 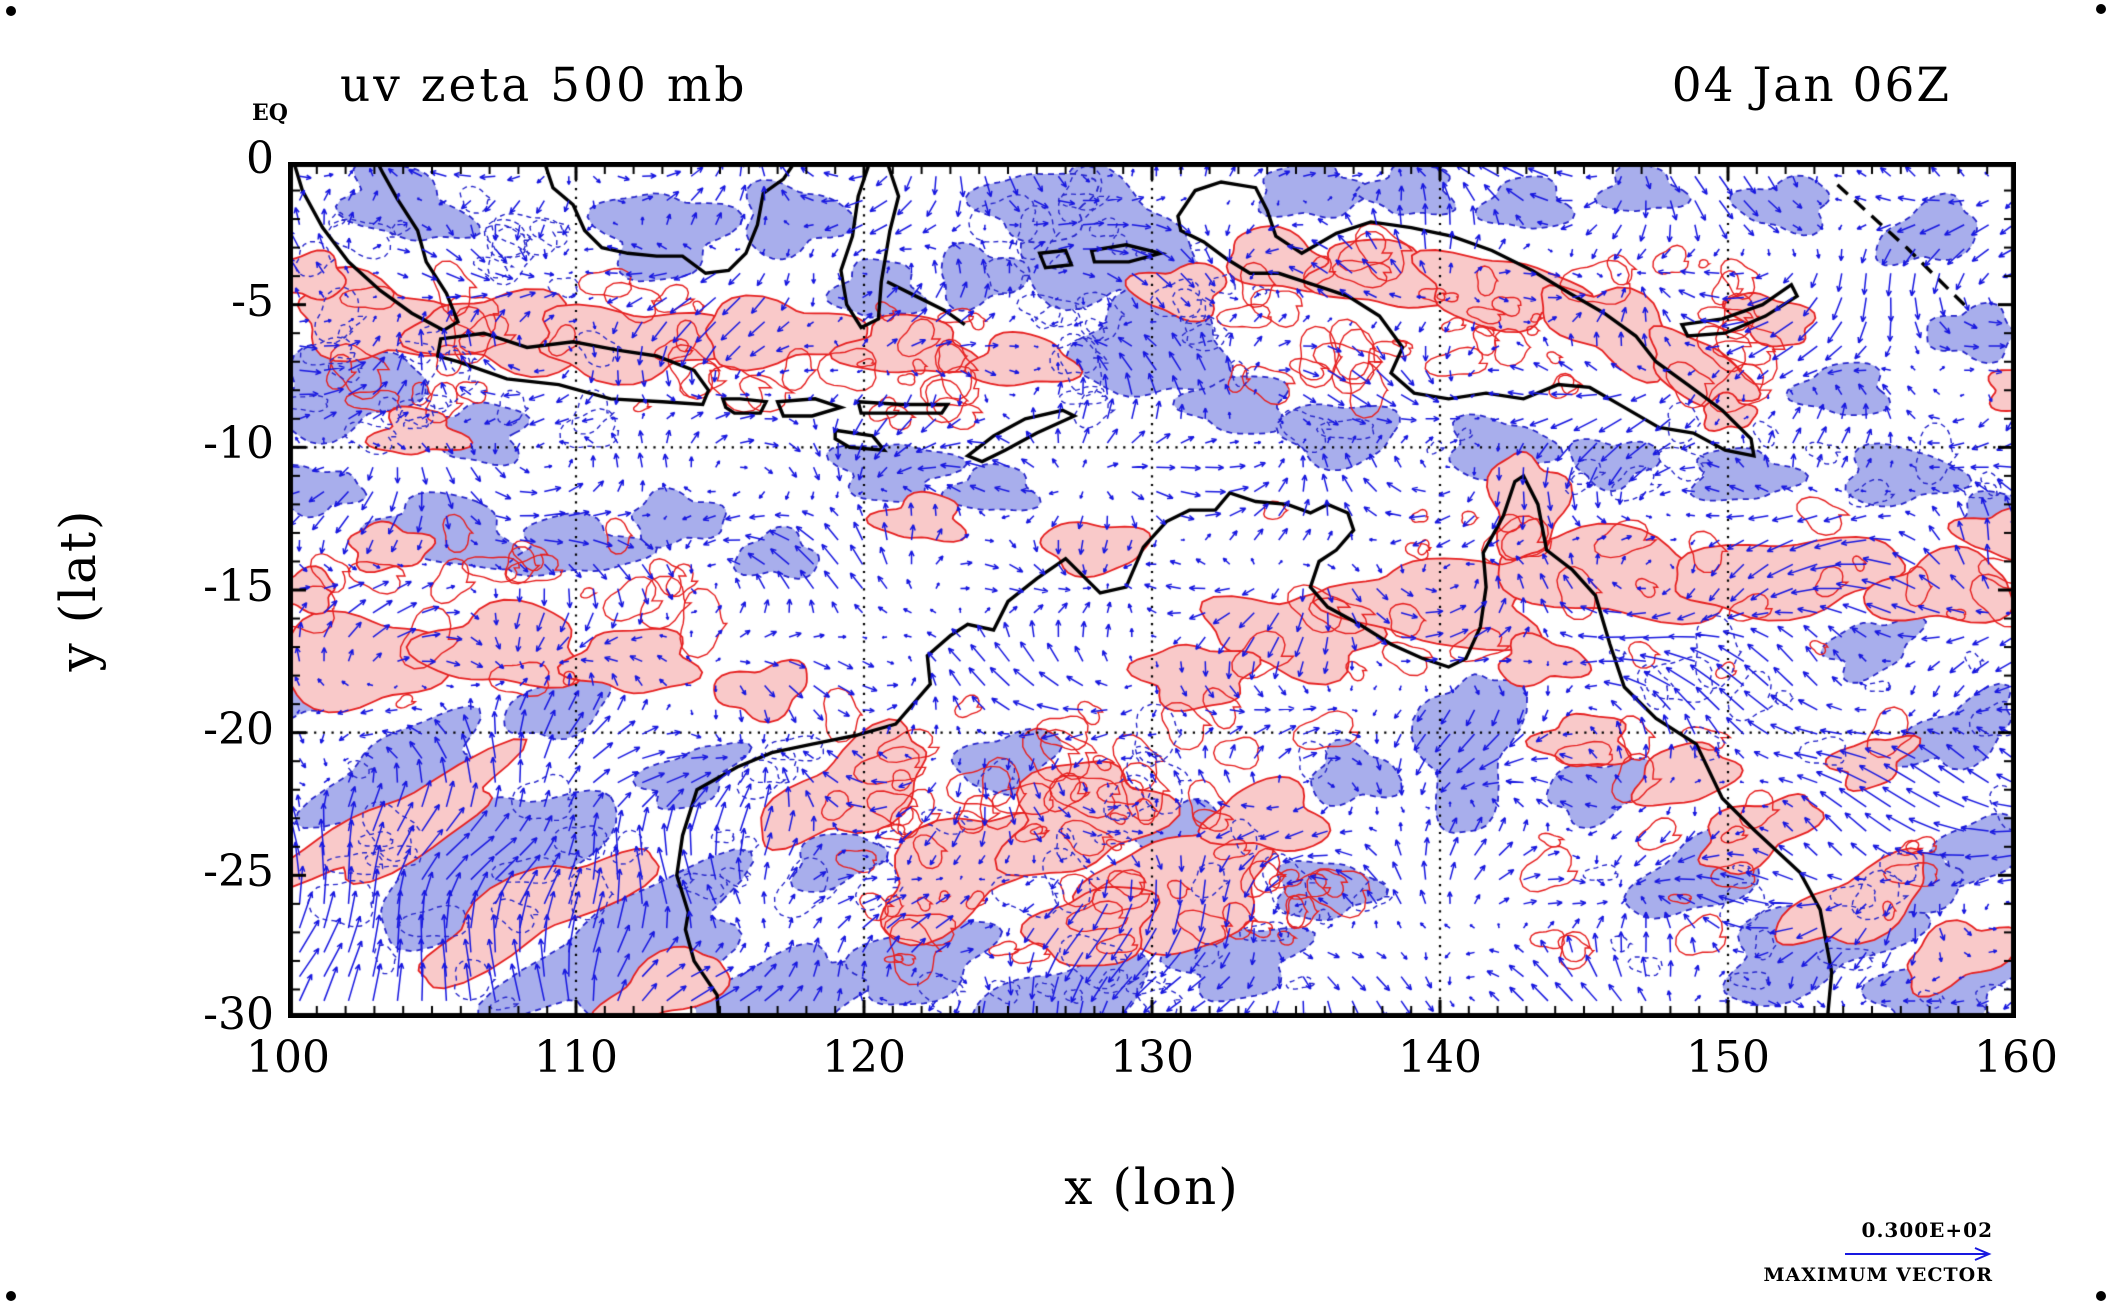 What do you see at coordinates (1918, 1254) in the screenshot?
I see `max-vector-arrow-icon` at bounding box center [1918, 1254].